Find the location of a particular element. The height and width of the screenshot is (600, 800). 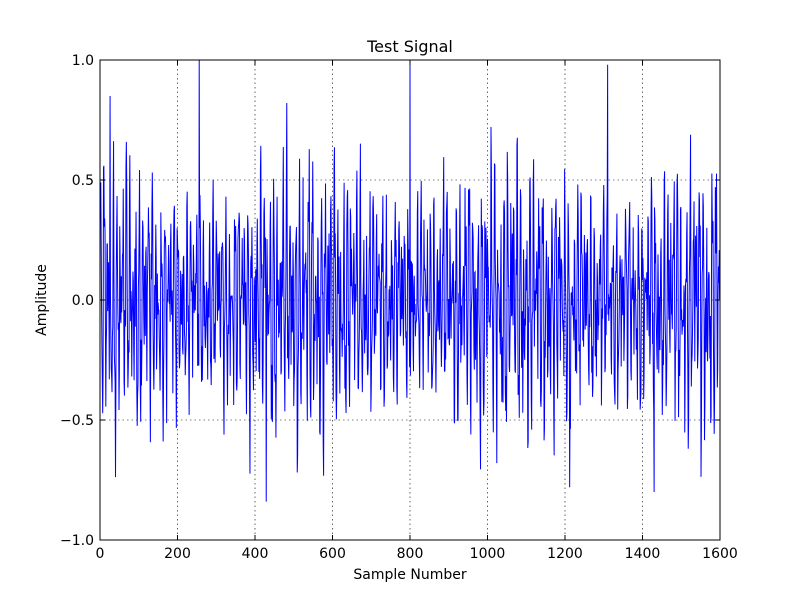

y-tick-label: −0.5 is located at coordinates (77, 421).